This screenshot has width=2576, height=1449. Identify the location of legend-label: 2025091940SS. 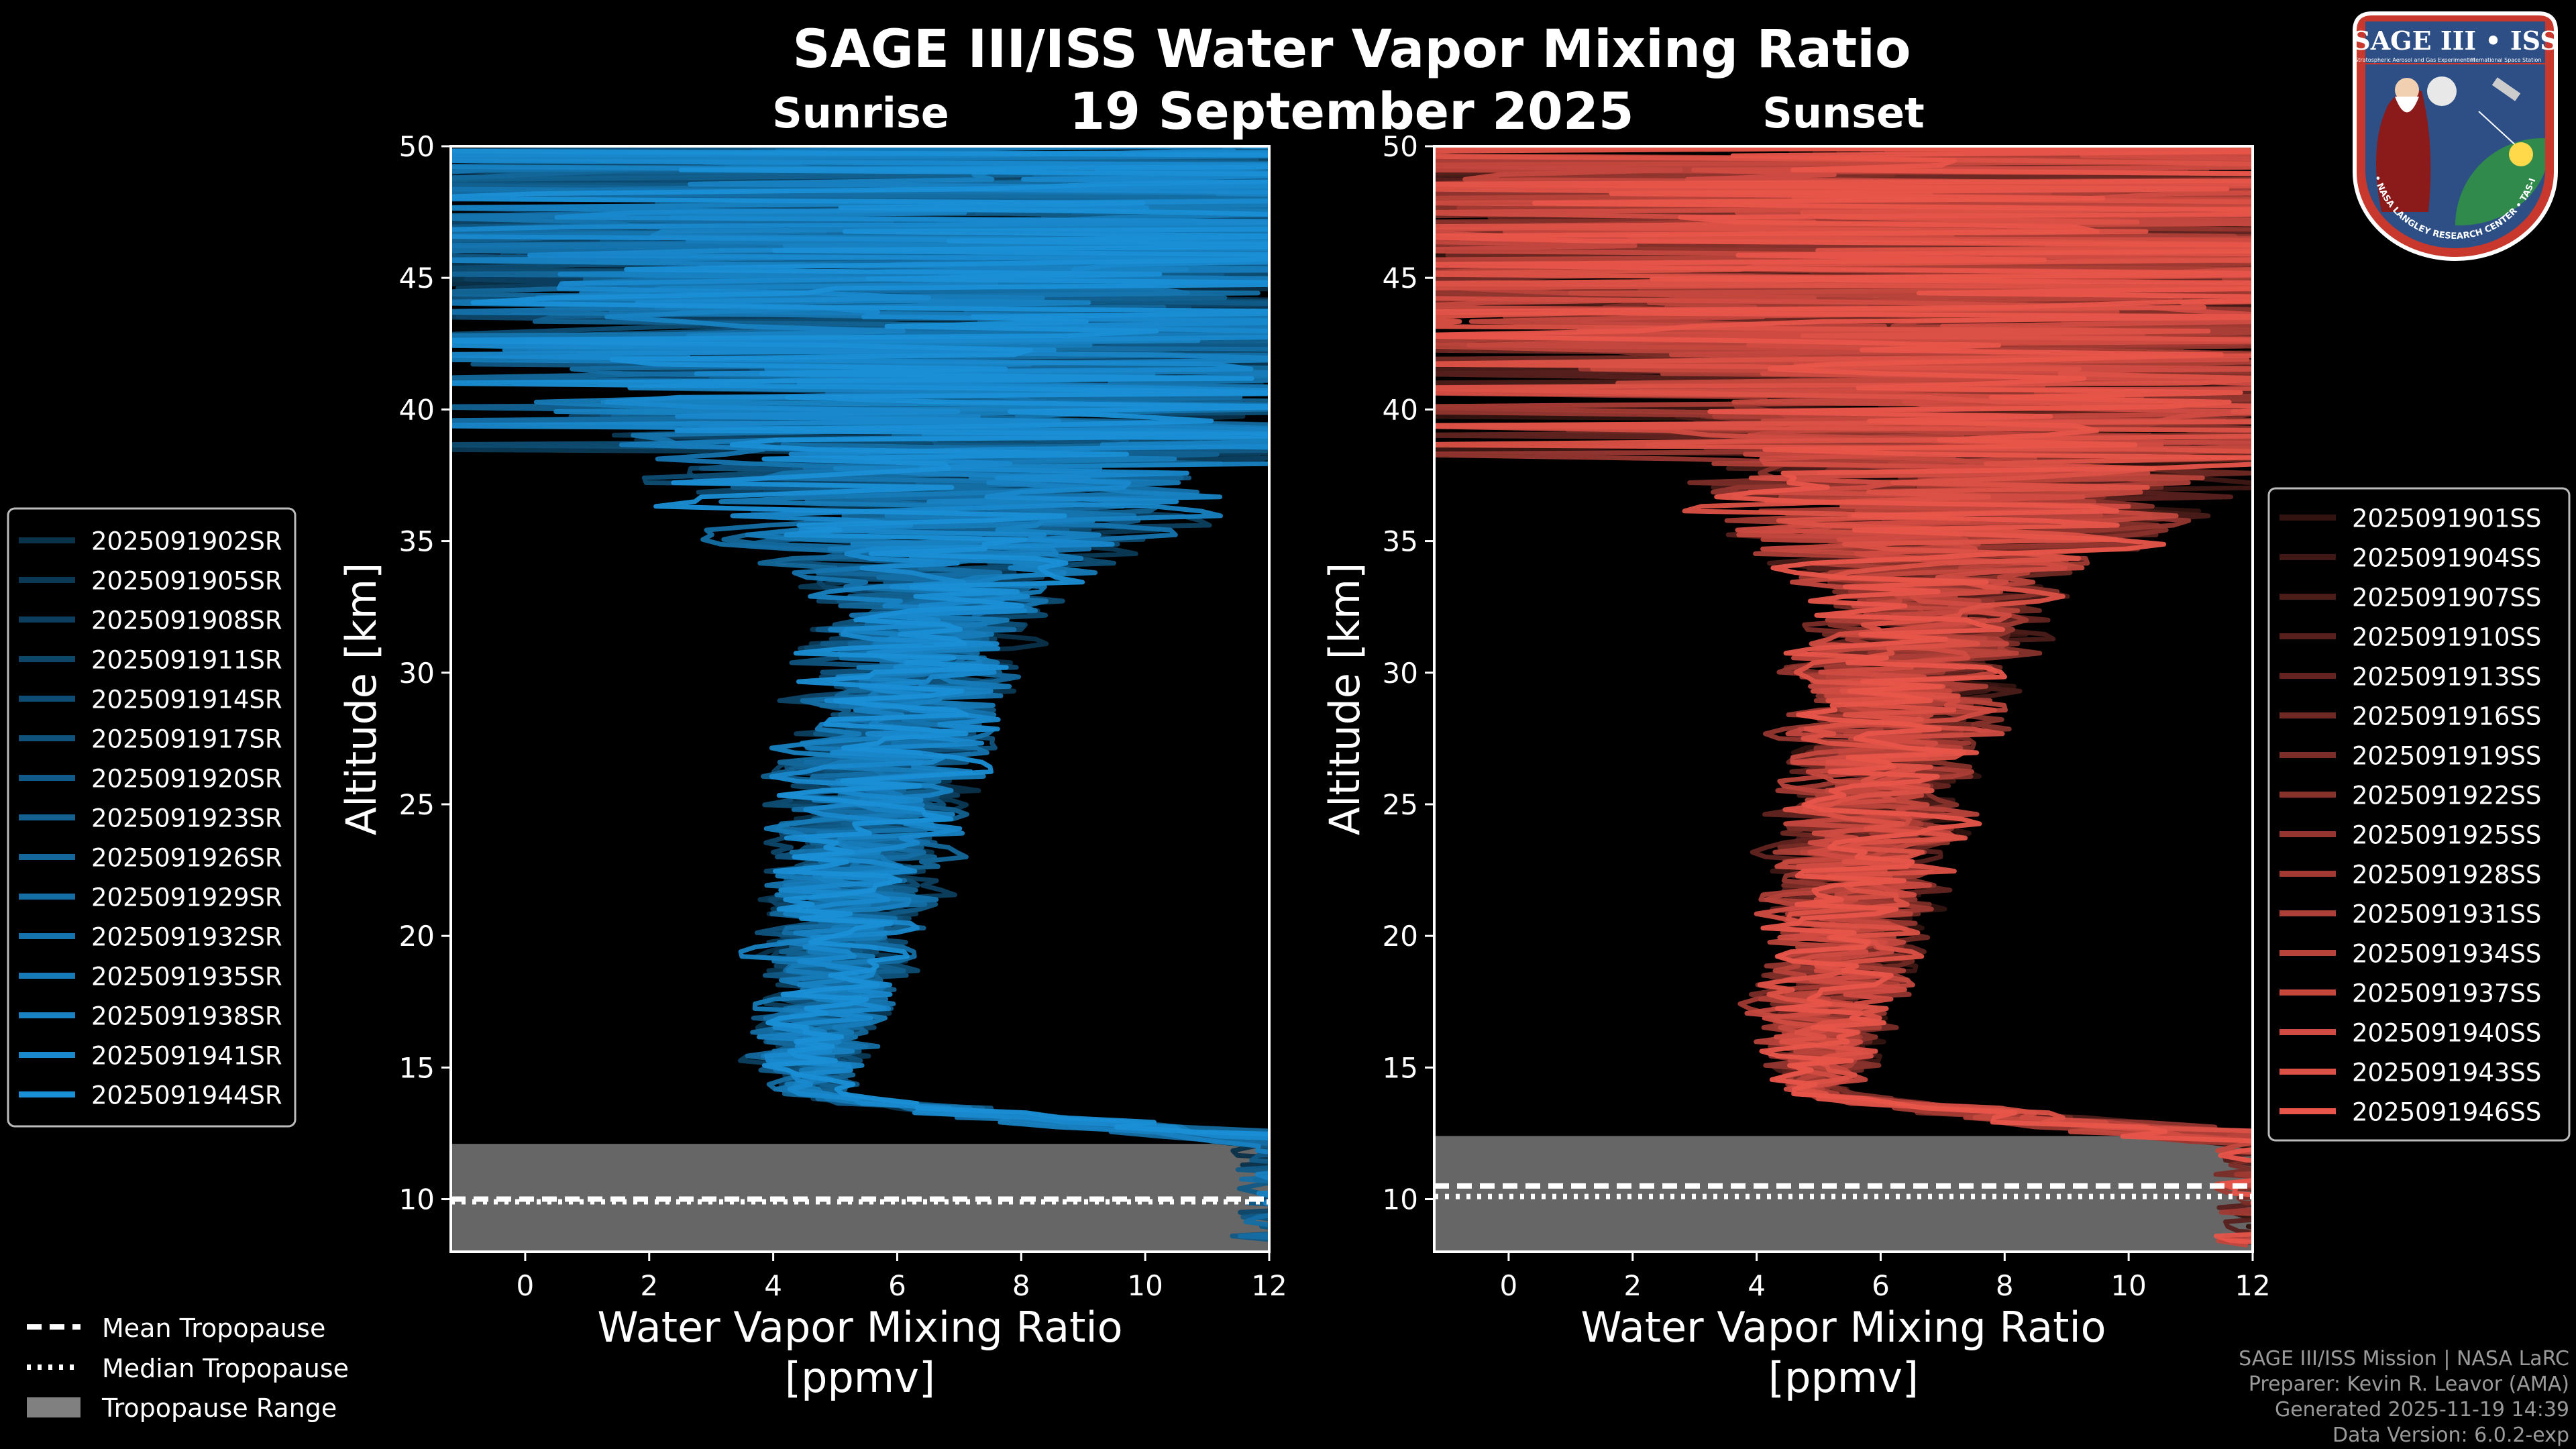
(2446, 1033).